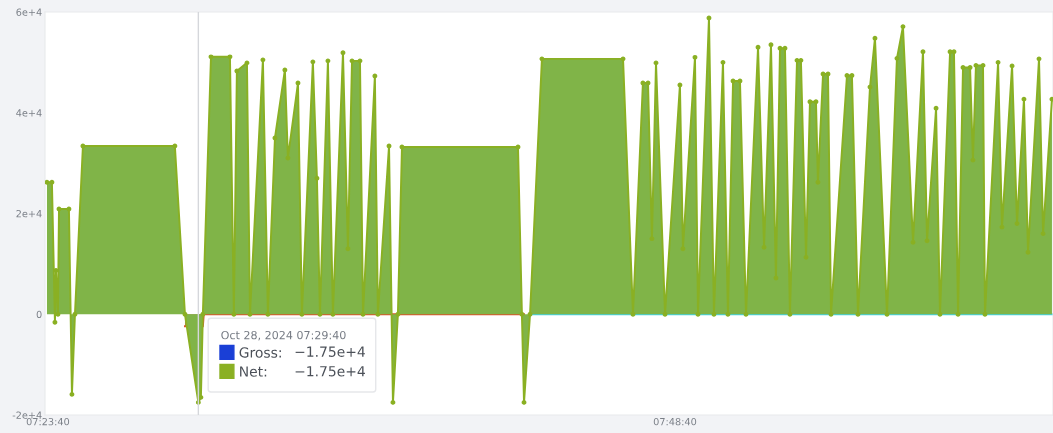  Describe the element at coordinates (283, 335) in the screenshot. I see `legend-title: Oct 28, 2024 07:29:40` at that location.